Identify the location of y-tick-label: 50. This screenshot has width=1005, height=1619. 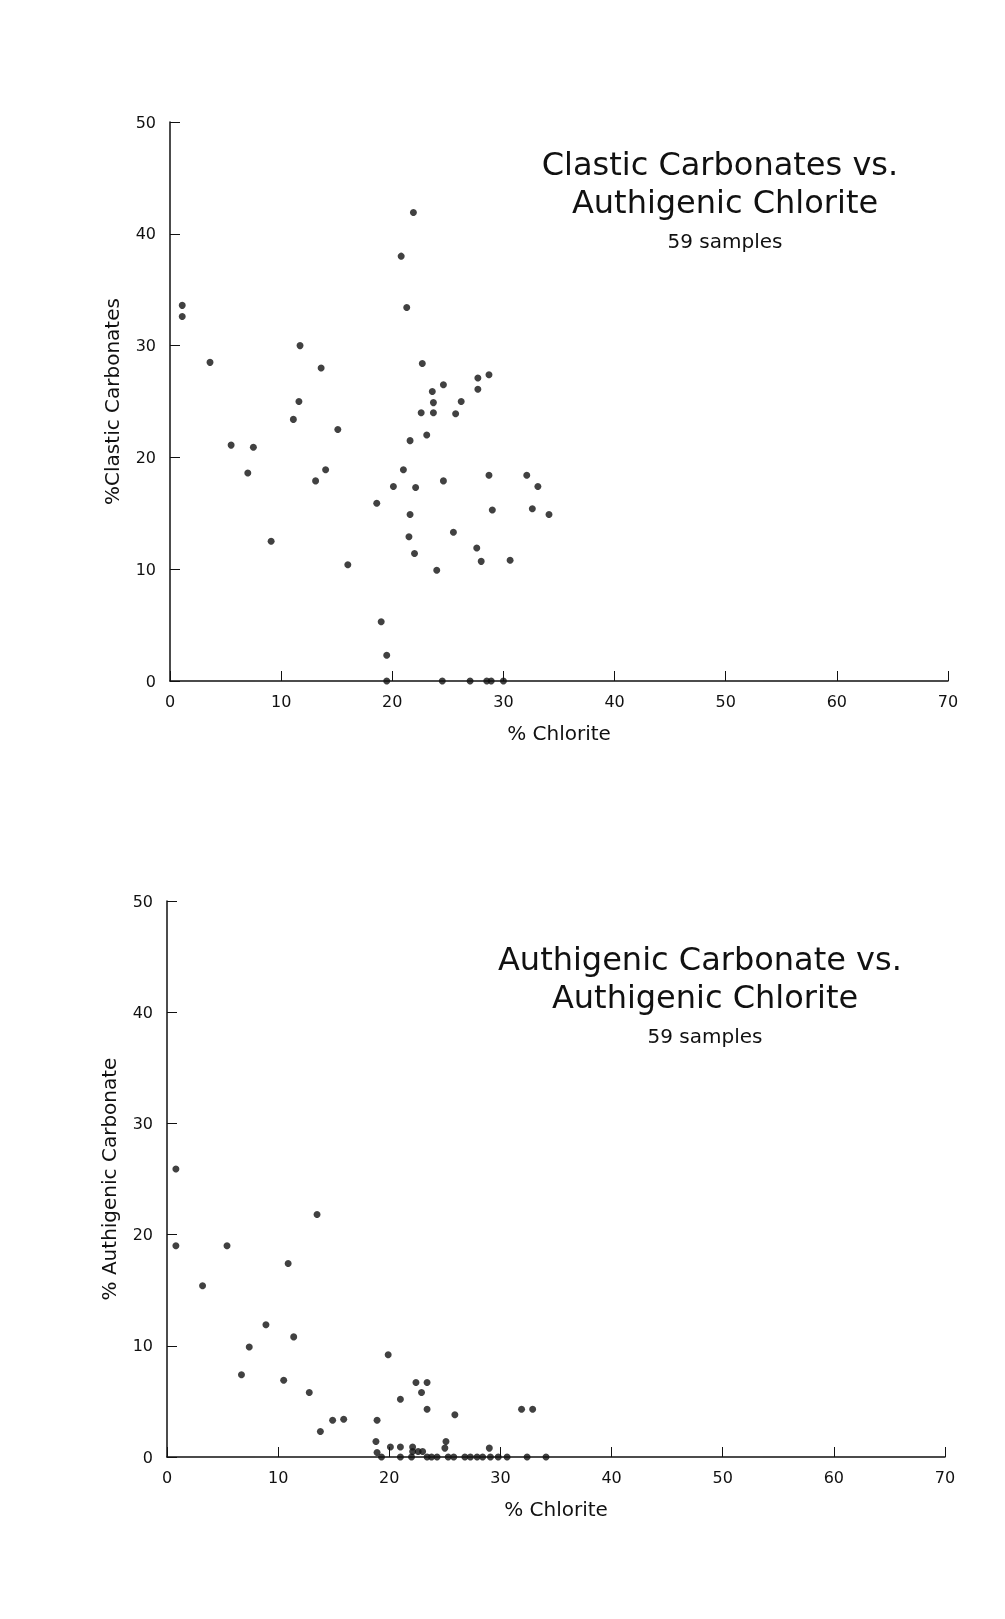
(142, 901).